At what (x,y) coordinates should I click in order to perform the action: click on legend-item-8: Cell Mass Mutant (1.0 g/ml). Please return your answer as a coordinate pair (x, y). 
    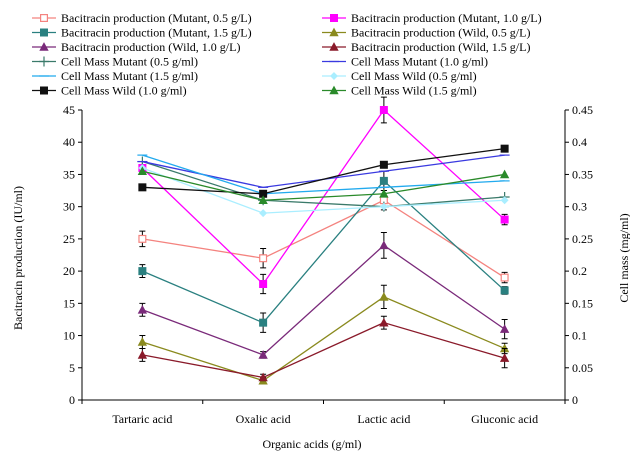
    Looking at the image, I should click on (405, 62).